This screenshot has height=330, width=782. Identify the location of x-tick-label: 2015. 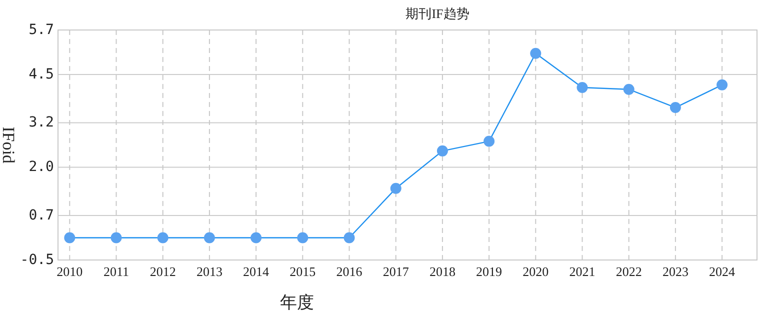
(303, 271).